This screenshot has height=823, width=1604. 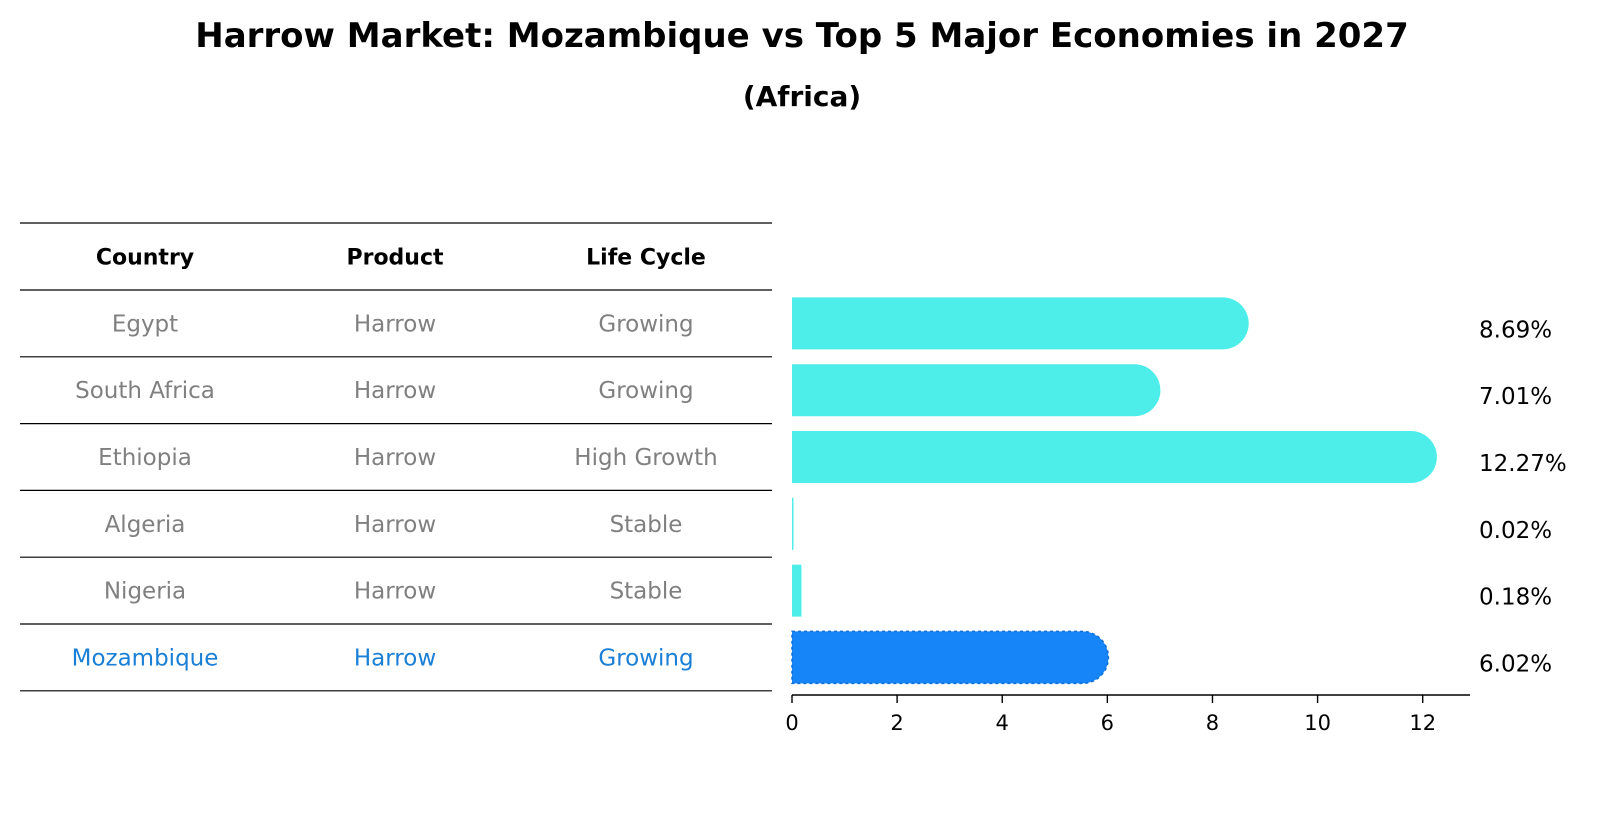 I want to click on x-tick-label: 6, so click(x=1107, y=723).